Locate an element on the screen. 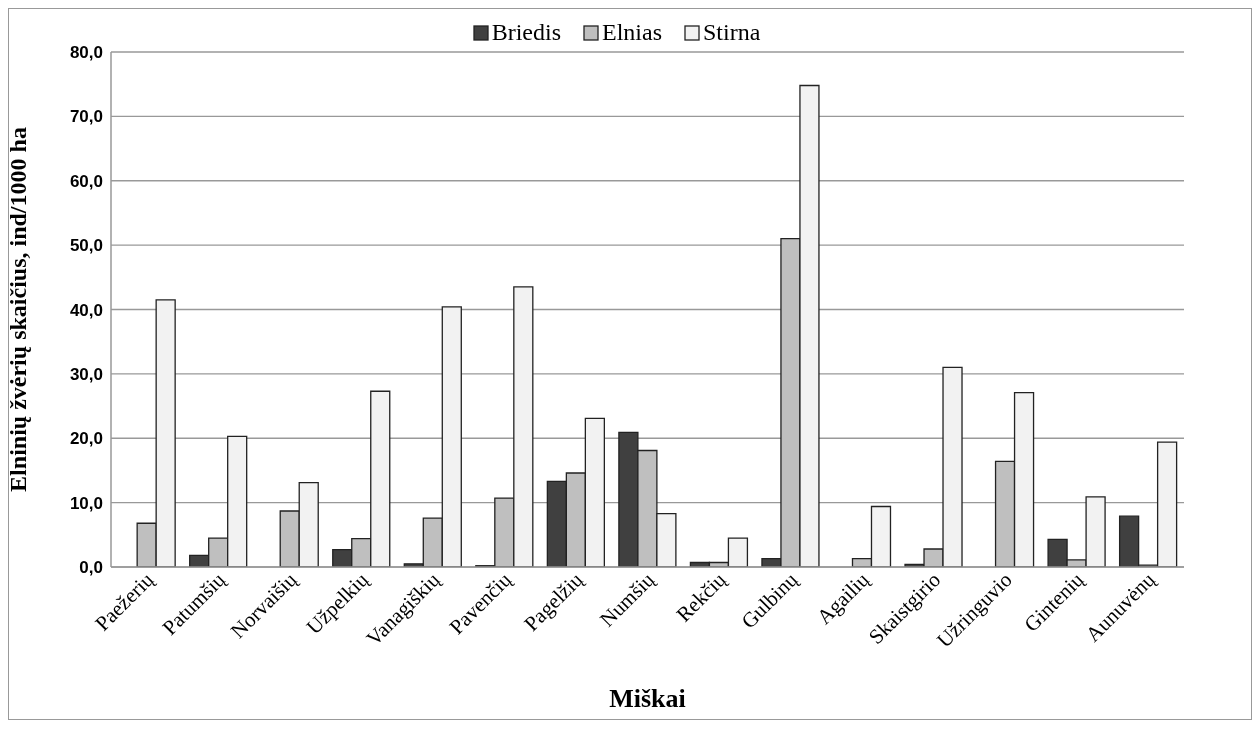 Image resolution: width=1260 pixels, height=729 pixels. y-tick-label: 80,0 is located at coordinates (86, 53).